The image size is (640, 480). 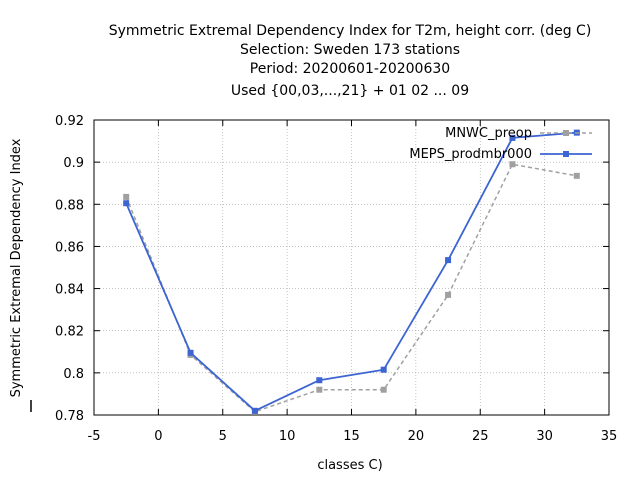 I want to click on x-tick-labels: -5 0 5 10 15 20 25 30 35, so click(x=353, y=436).